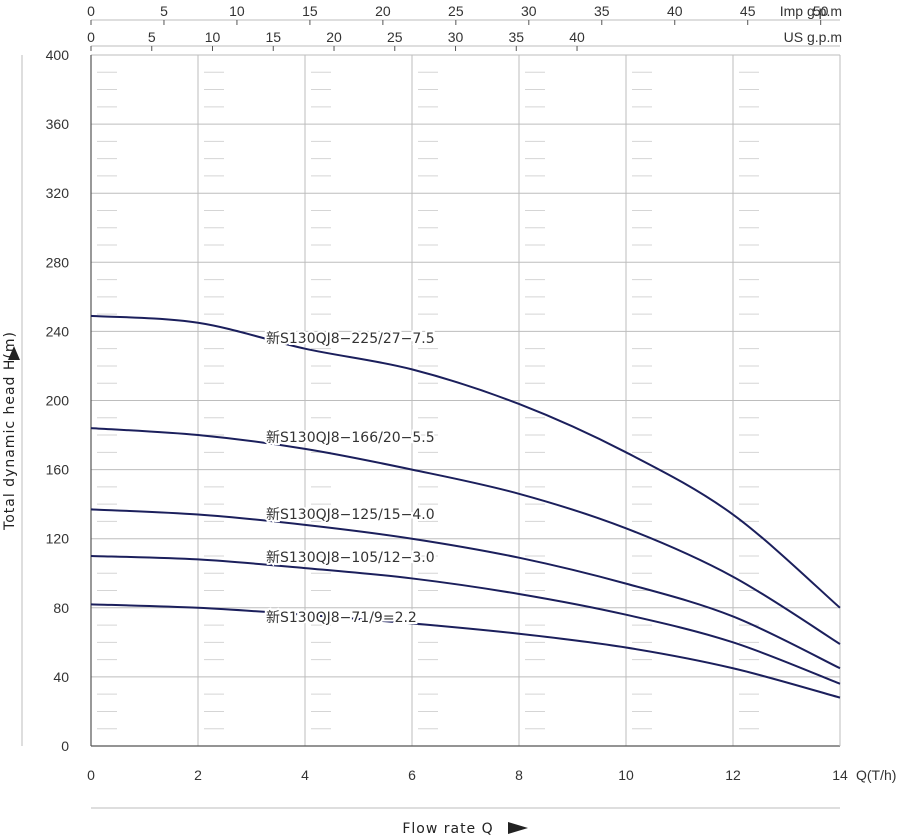 The height and width of the screenshot is (837, 900). I want to click on secondary-axis-unit: Imp g.p.m, so click(811, 11).